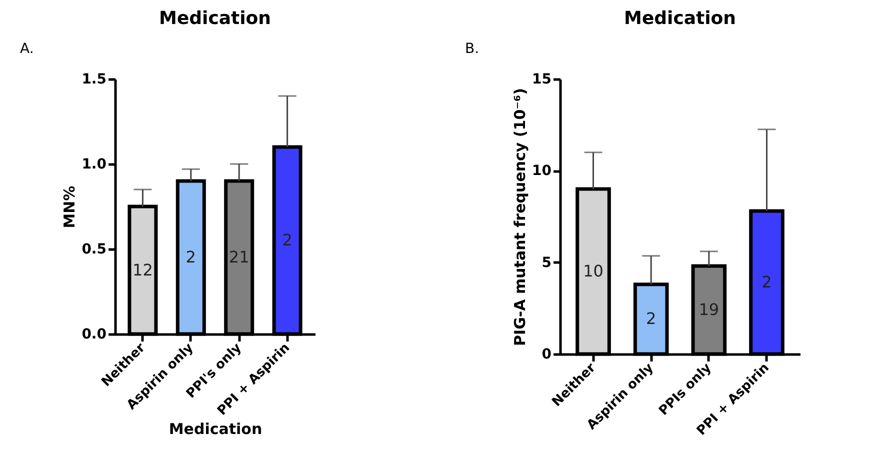 The height and width of the screenshot is (470, 885). What do you see at coordinates (542, 171) in the screenshot?
I see `y-tick-label: 10` at bounding box center [542, 171].